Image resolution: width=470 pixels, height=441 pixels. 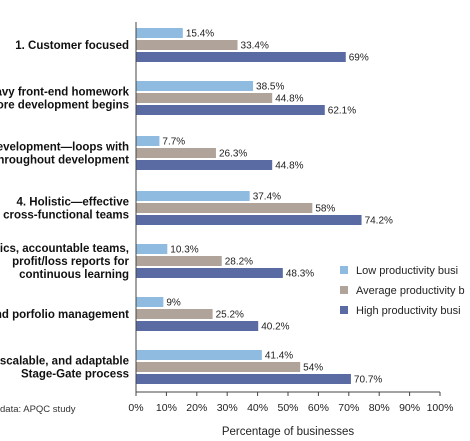 What do you see at coordinates (239, 262) in the screenshot?
I see `data-label: 28.2%` at bounding box center [239, 262].